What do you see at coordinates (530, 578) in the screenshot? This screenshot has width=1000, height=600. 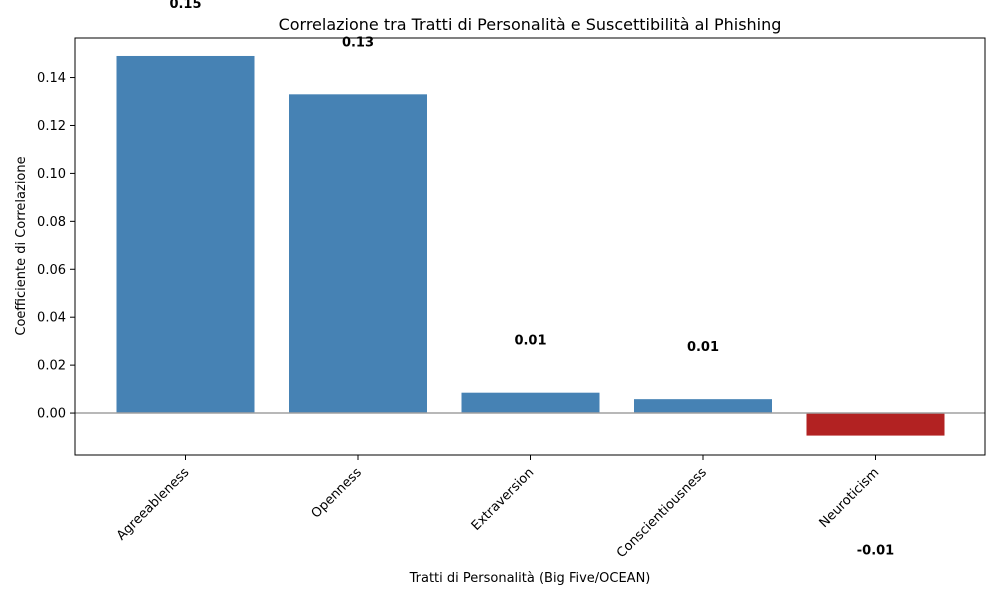 I see `x-axis-label: Tratti di Personalità (Big Five/OCEAN)` at bounding box center [530, 578].